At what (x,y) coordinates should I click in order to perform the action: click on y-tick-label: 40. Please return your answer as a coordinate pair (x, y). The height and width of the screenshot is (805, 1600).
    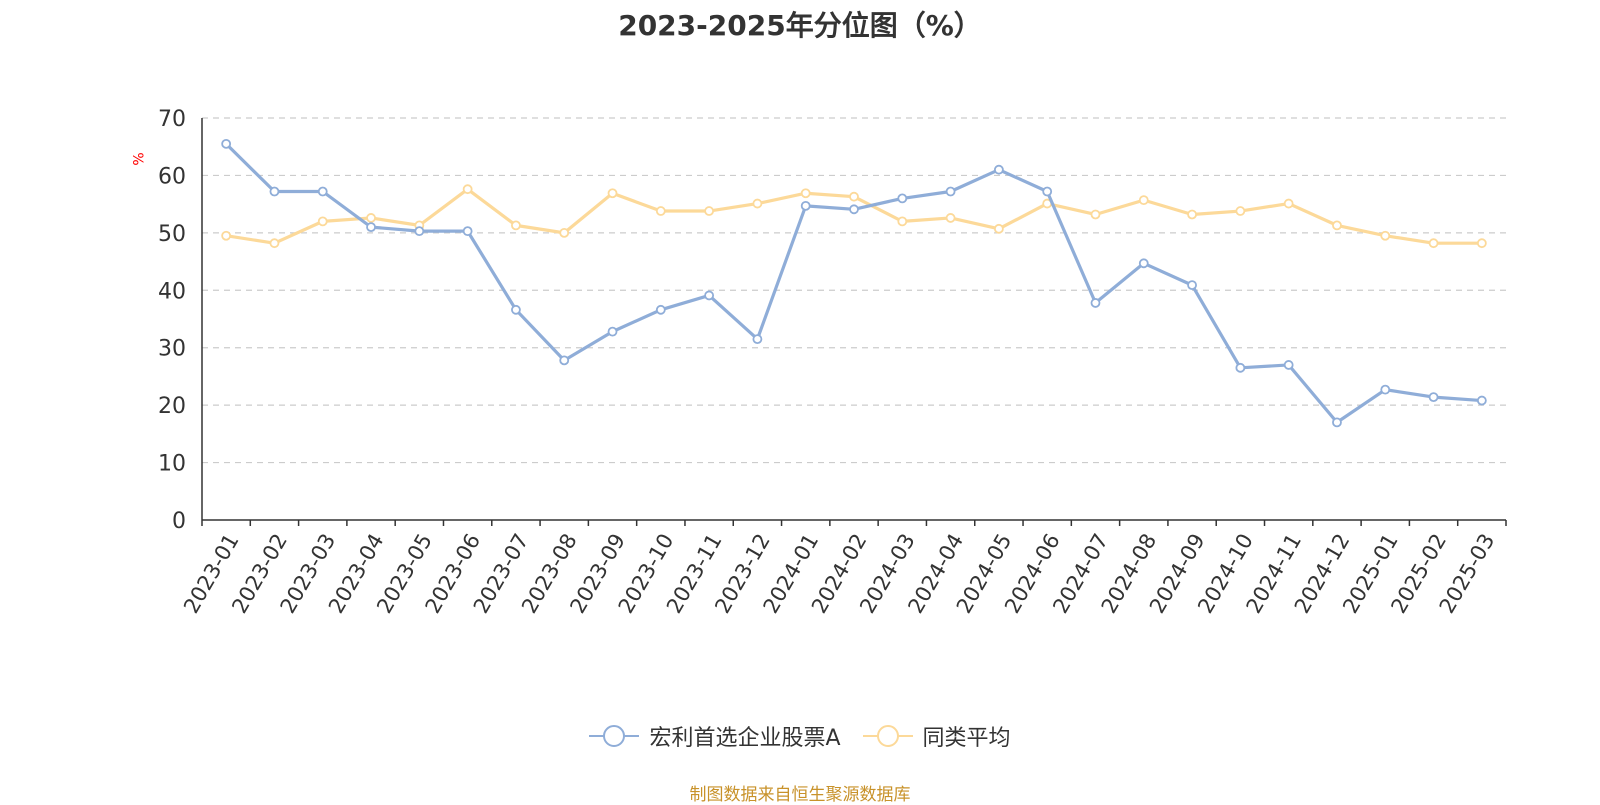
    Looking at the image, I should click on (172, 291).